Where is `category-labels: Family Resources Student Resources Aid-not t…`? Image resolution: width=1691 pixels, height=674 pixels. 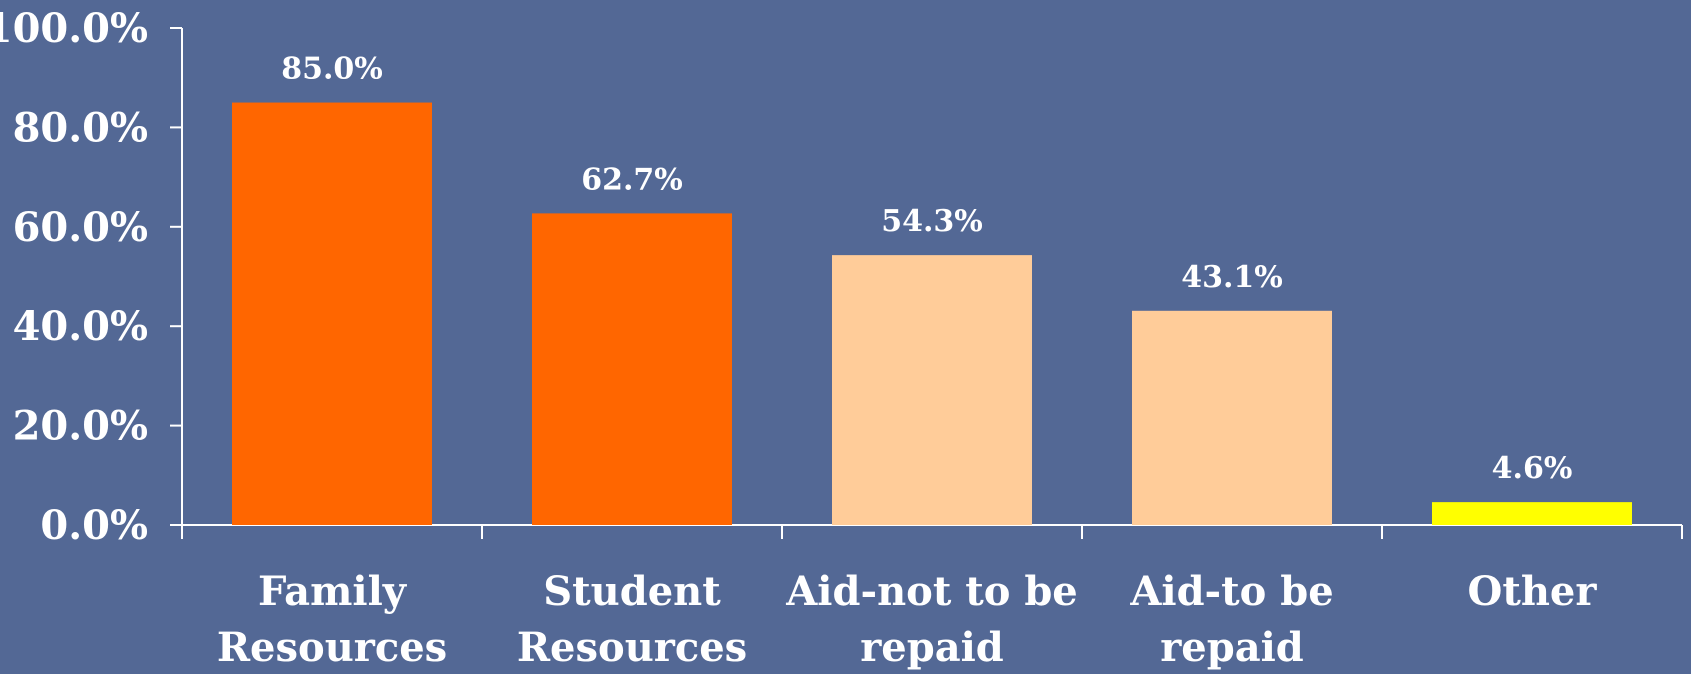 category-labels: Family Resources Student Resources Aid-not t… is located at coordinates (907, 619).